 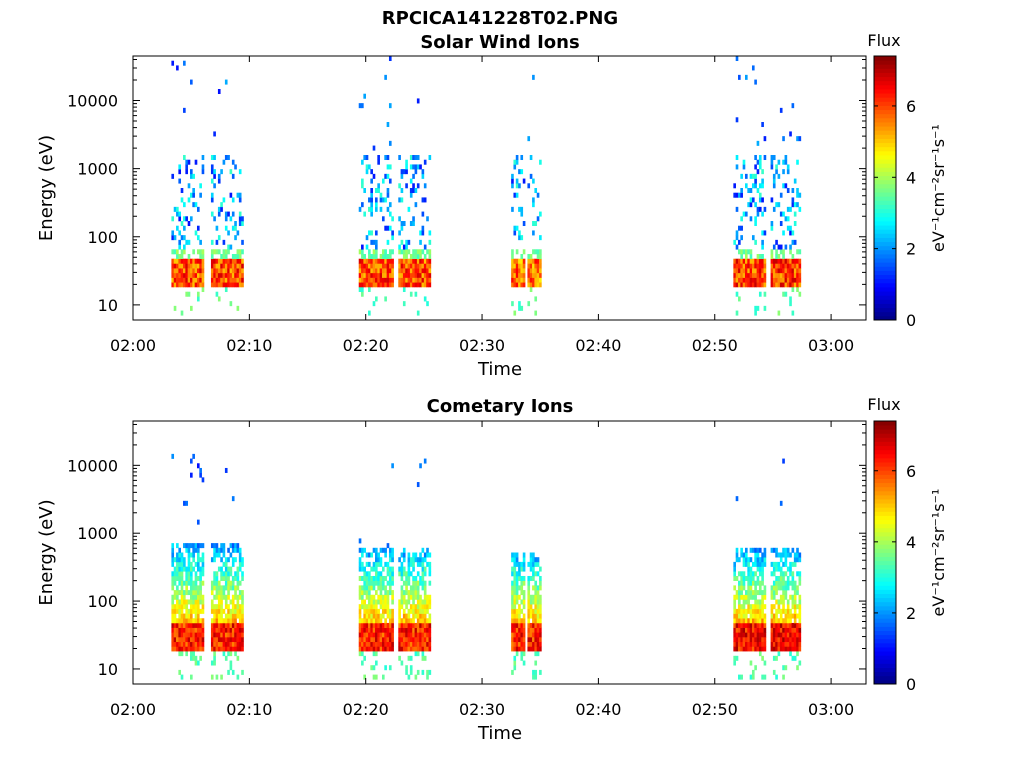 What do you see at coordinates (911, 613) in the screenshot?
I see `colorbar-tick-label: 2` at bounding box center [911, 613].